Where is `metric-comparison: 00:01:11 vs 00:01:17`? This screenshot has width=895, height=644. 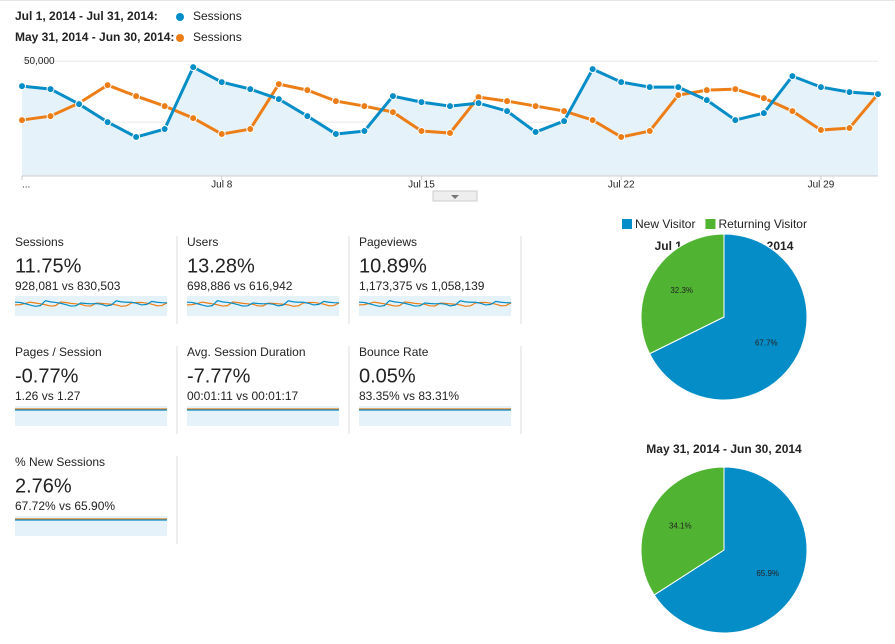
metric-comparison: 00:01:11 vs 00:01:17 is located at coordinates (243, 396).